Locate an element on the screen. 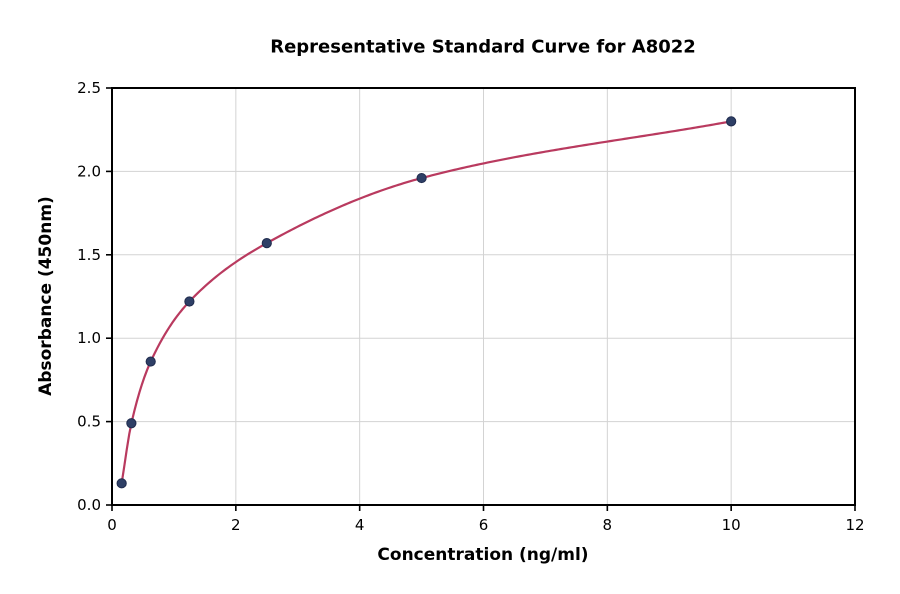  x-tick-label: 4 is located at coordinates (360, 525).